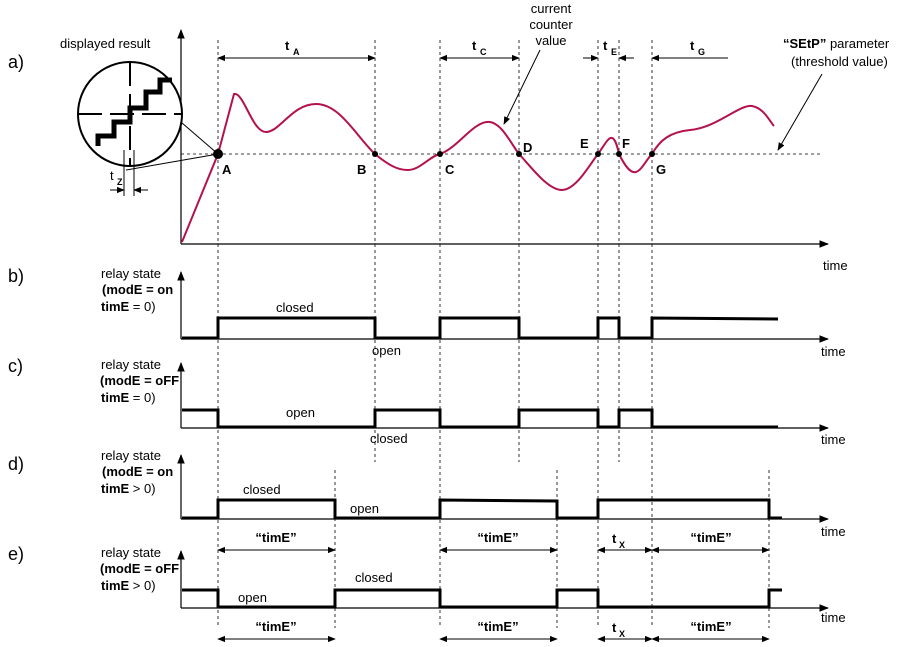 This screenshot has height=647, width=923. I want to click on x-axis-label-a: time, so click(835, 265).